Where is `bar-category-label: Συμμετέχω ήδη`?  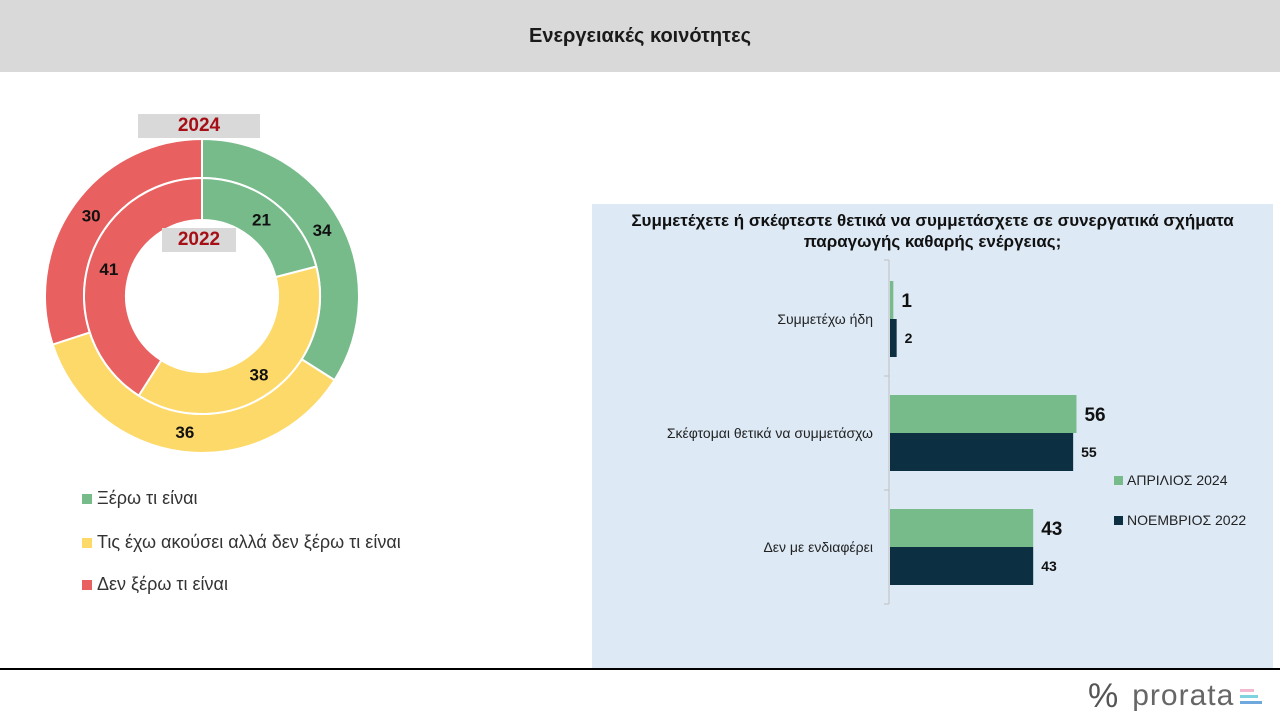
bar-category-label: Συμμετέχω ήδη is located at coordinates (825, 319).